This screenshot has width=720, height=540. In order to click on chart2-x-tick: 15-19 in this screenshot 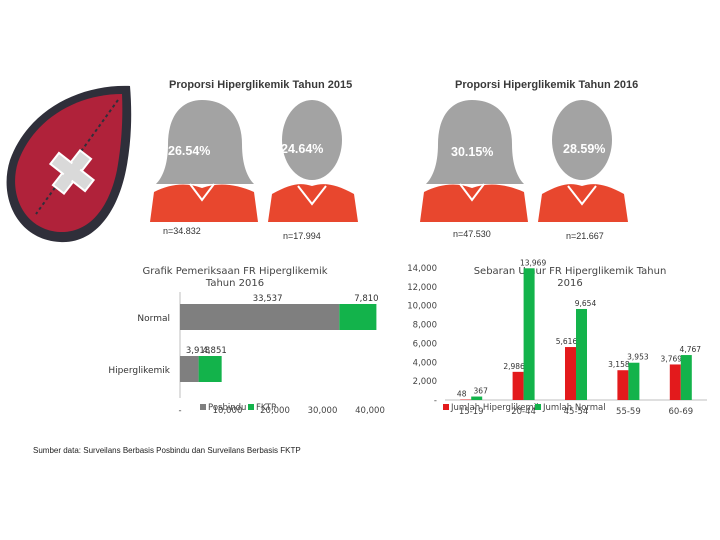, I will do `click(471, 412)`.